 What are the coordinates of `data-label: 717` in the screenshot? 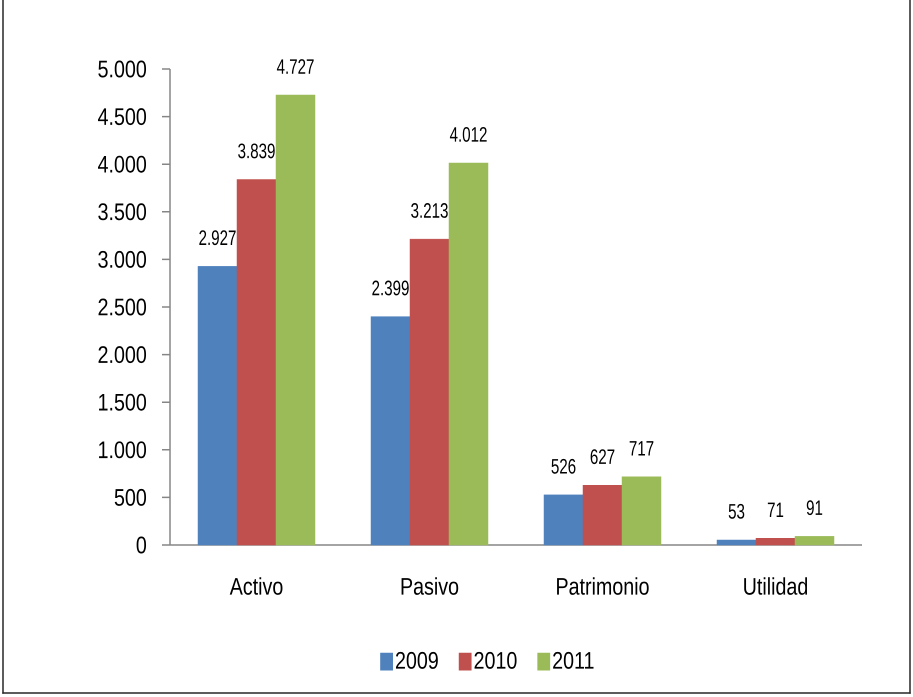 It's located at (642, 448).